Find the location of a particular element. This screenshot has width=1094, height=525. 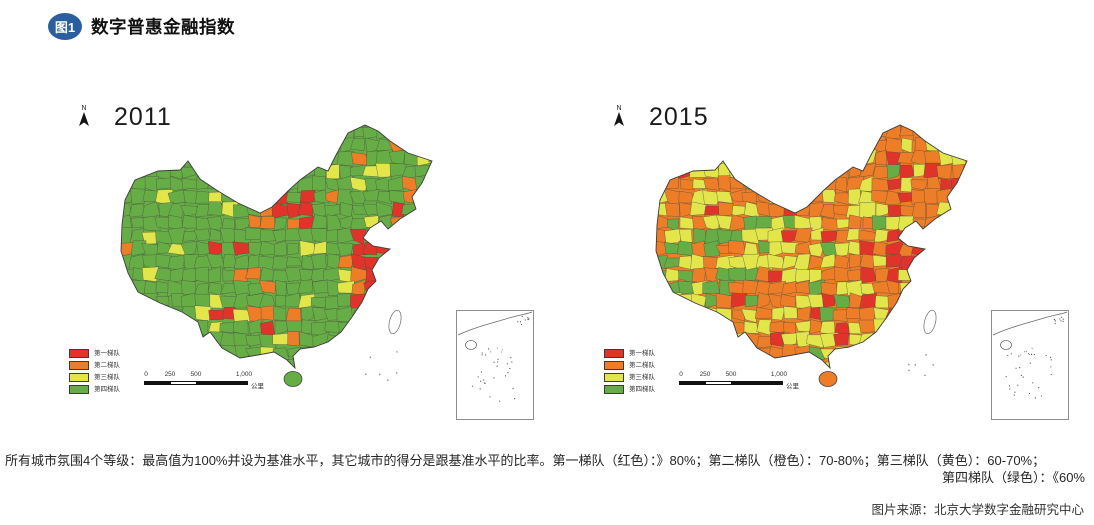

image-source: 图片来源：北京大学数字金融研究中心 is located at coordinates (977, 510).